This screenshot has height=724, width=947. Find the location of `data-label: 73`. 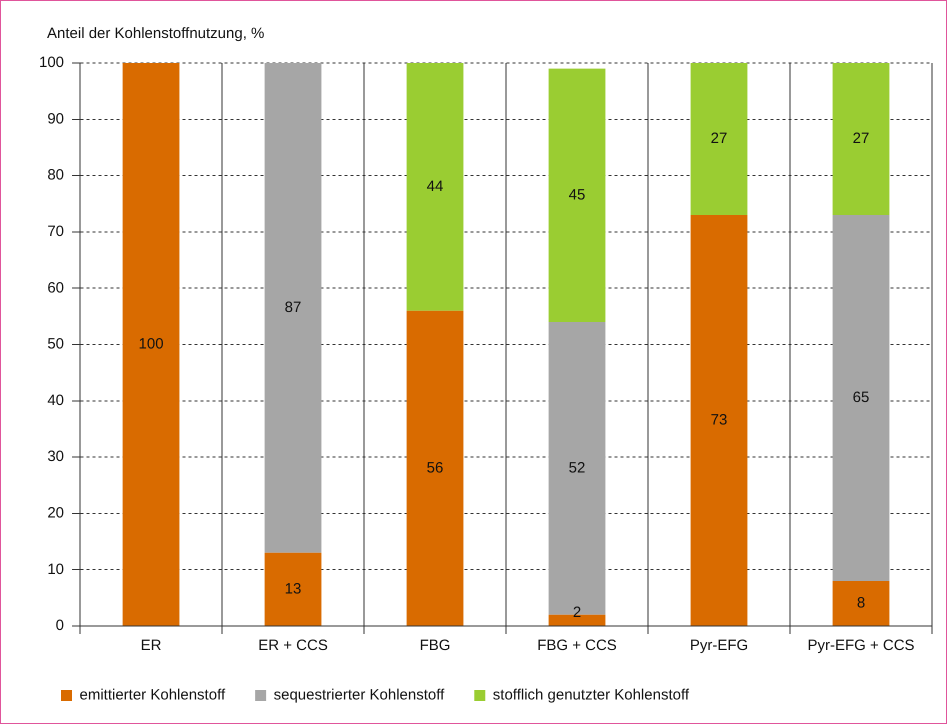

data-label: 73 is located at coordinates (719, 419).